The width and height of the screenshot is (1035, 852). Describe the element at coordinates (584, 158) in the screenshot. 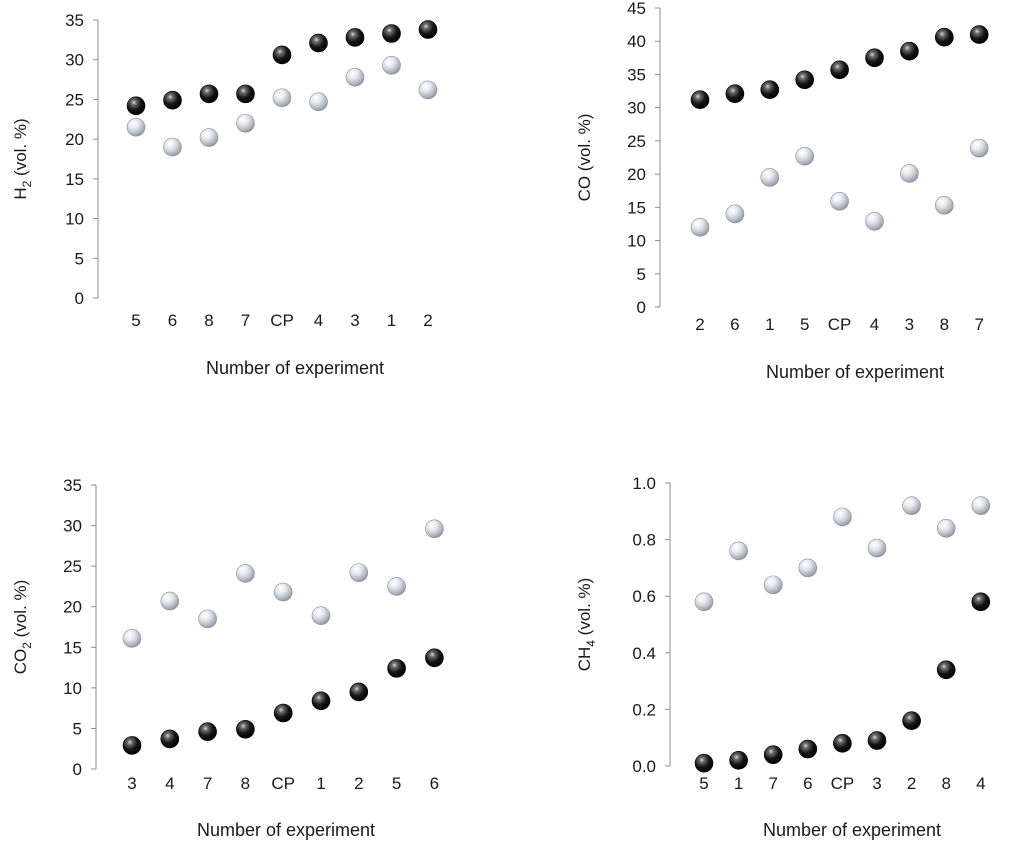

I see `y-axis-label: CO (vol. %)` at that location.